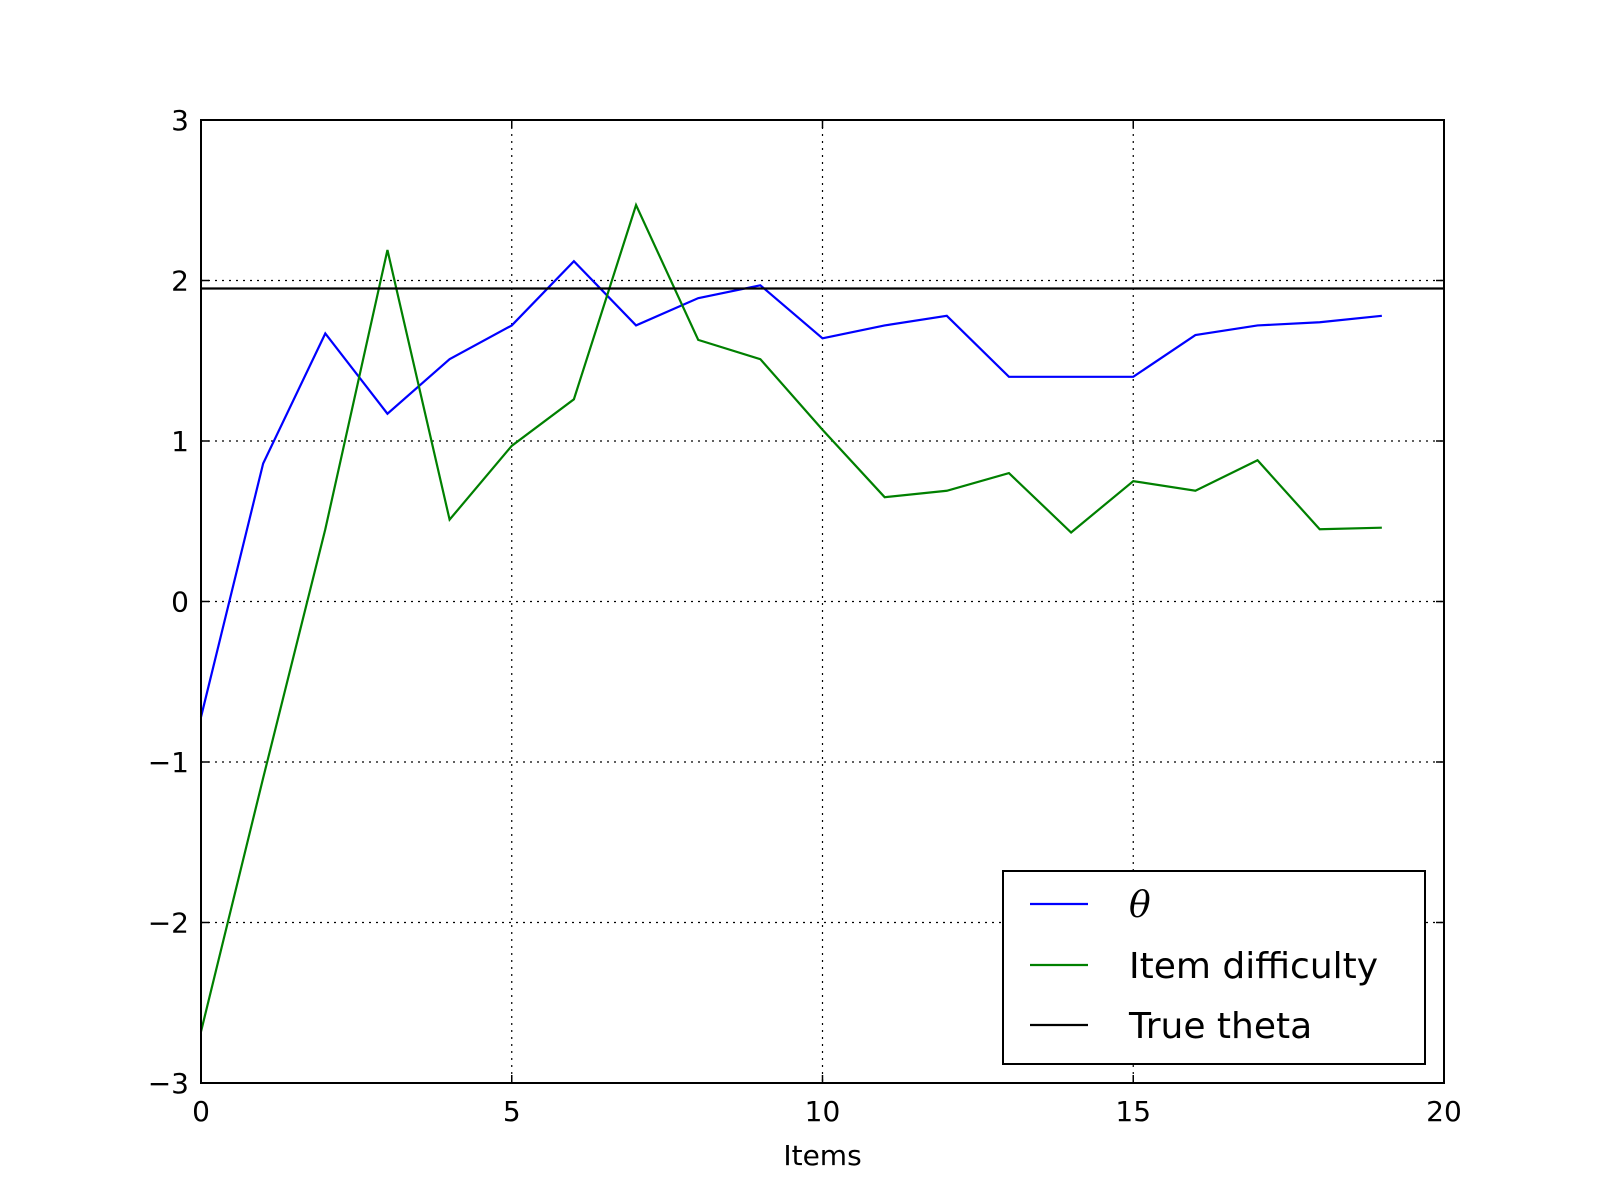 Image resolution: width=1600 pixels, height=1200 pixels. Describe the element at coordinates (180, 281) in the screenshot. I see `y-tick-label-5: 2` at that location.